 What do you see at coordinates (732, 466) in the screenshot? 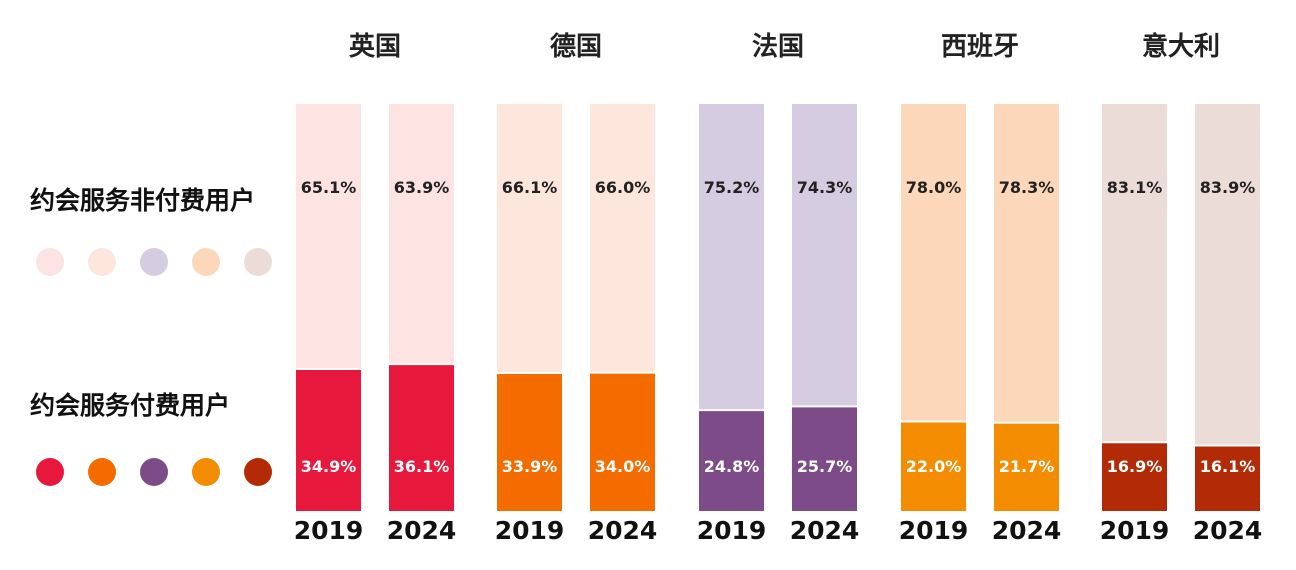
I see `value-label-paid: 24.8%` at bounding box center [732, 466].